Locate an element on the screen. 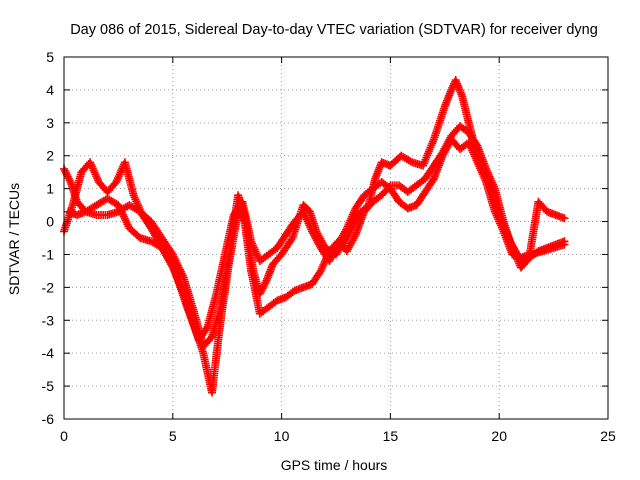  x-tick-label: 25 is located at coordinates (608, 436).